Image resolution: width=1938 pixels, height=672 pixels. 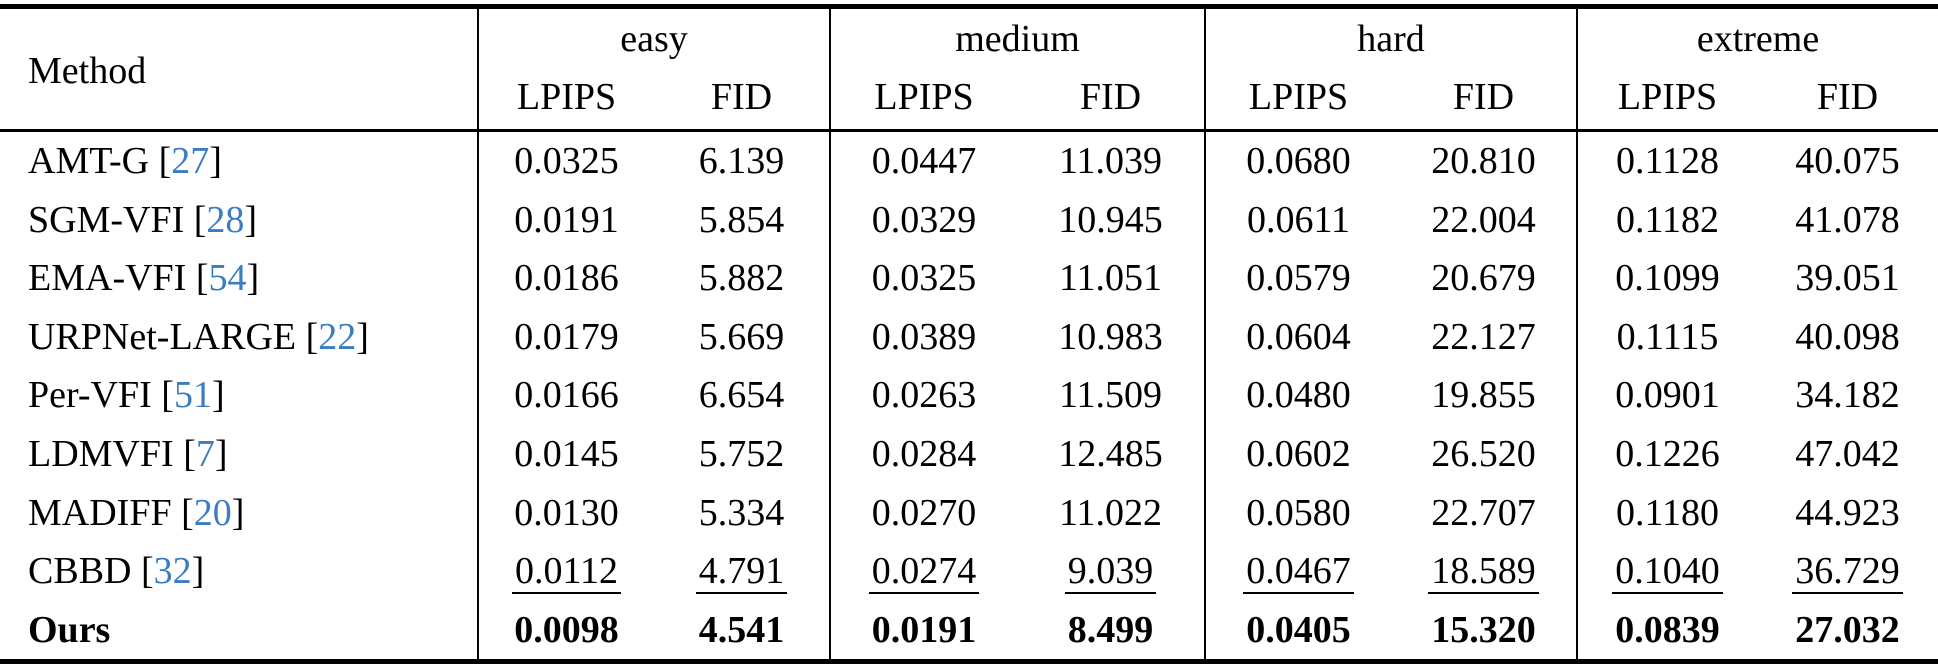 I want to click on metric-value: 0.0274, so click(x=924, y=573).